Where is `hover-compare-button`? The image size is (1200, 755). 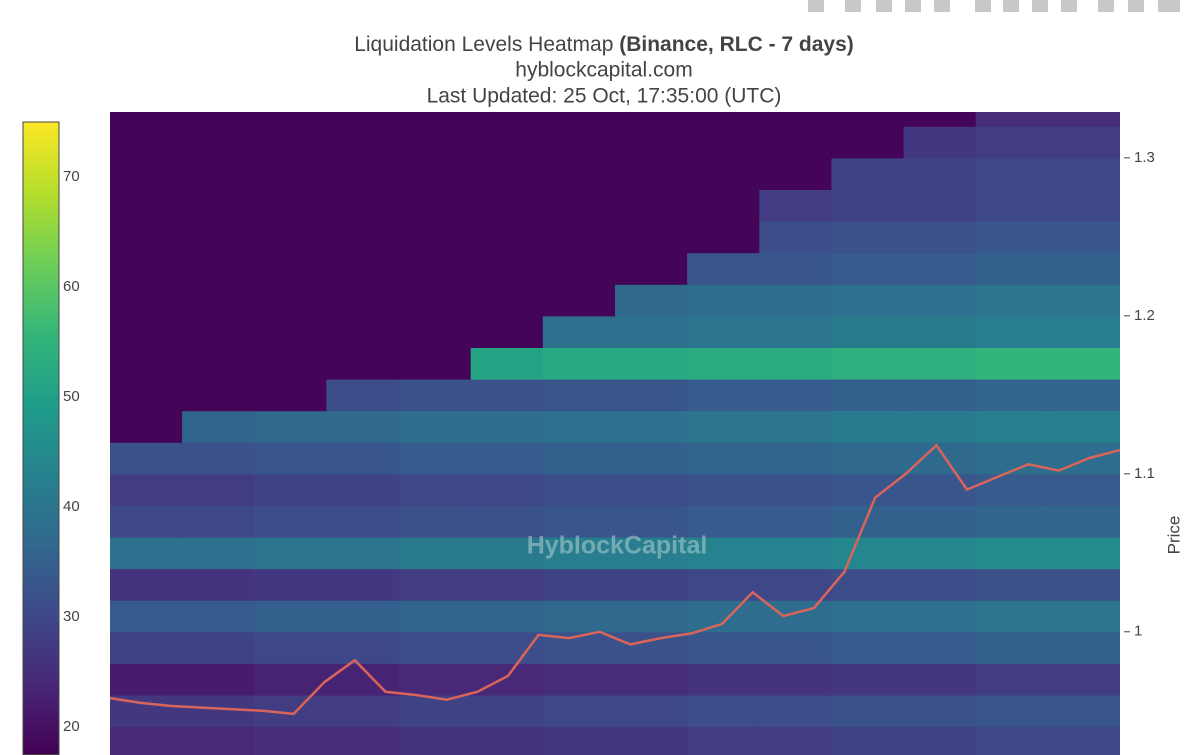
hover-compare-button is located at coordinates (1169, 6).